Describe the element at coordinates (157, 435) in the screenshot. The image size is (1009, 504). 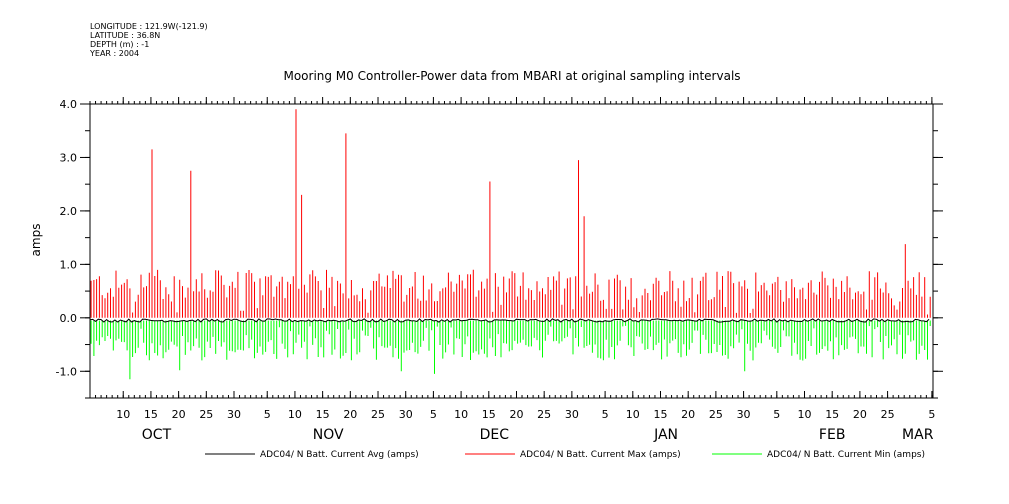
I see `x-month-label: OCT` at that location.